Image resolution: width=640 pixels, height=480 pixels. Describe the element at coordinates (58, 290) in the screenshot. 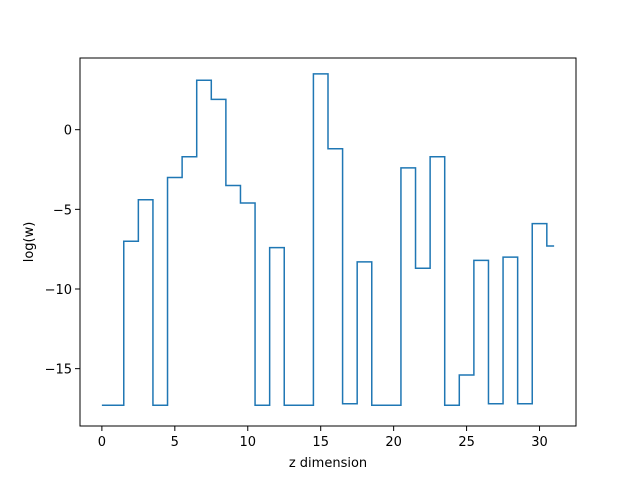

I see `y-tick-label: −10` at that location.